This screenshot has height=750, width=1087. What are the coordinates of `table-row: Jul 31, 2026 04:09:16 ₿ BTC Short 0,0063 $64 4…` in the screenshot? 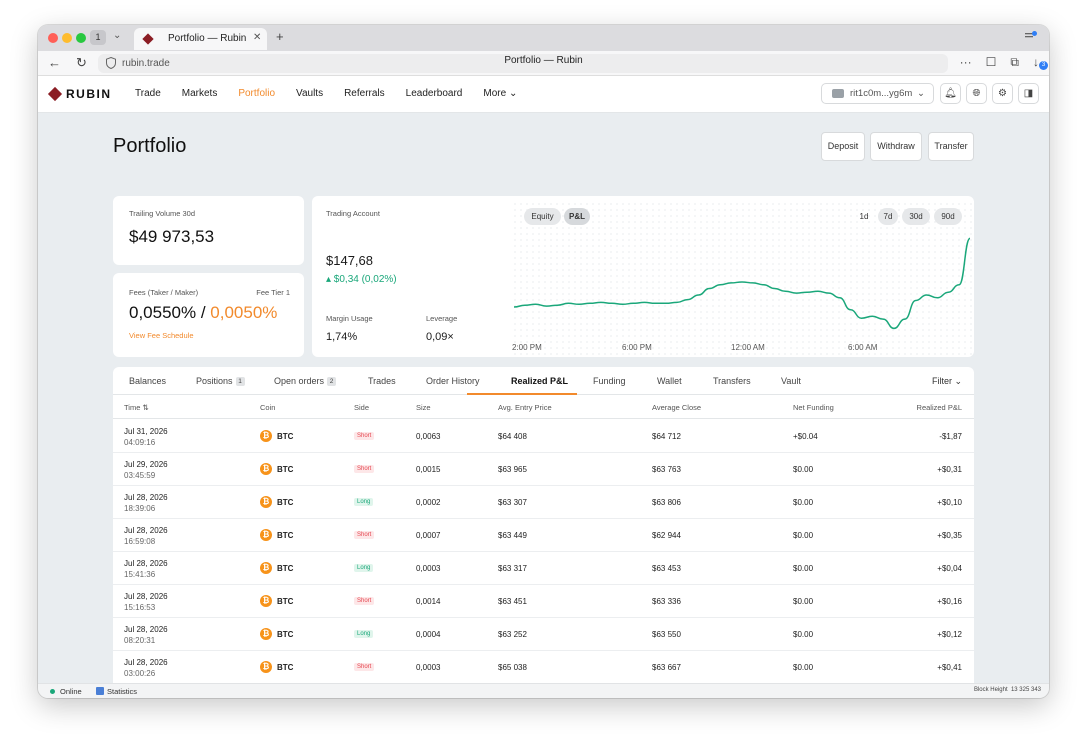 It's located at (543, 436).